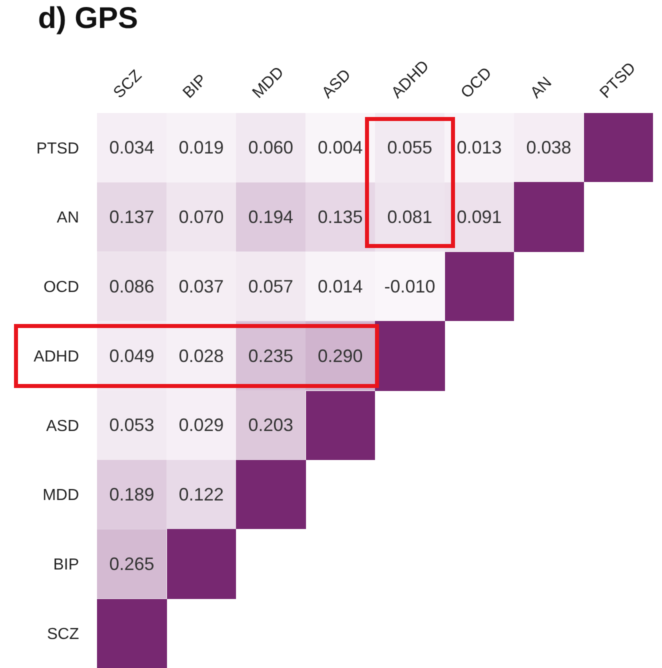  Describe the element at coordinates (131, 286) in the screenshot. I see `data-label: 0.086` at that location.